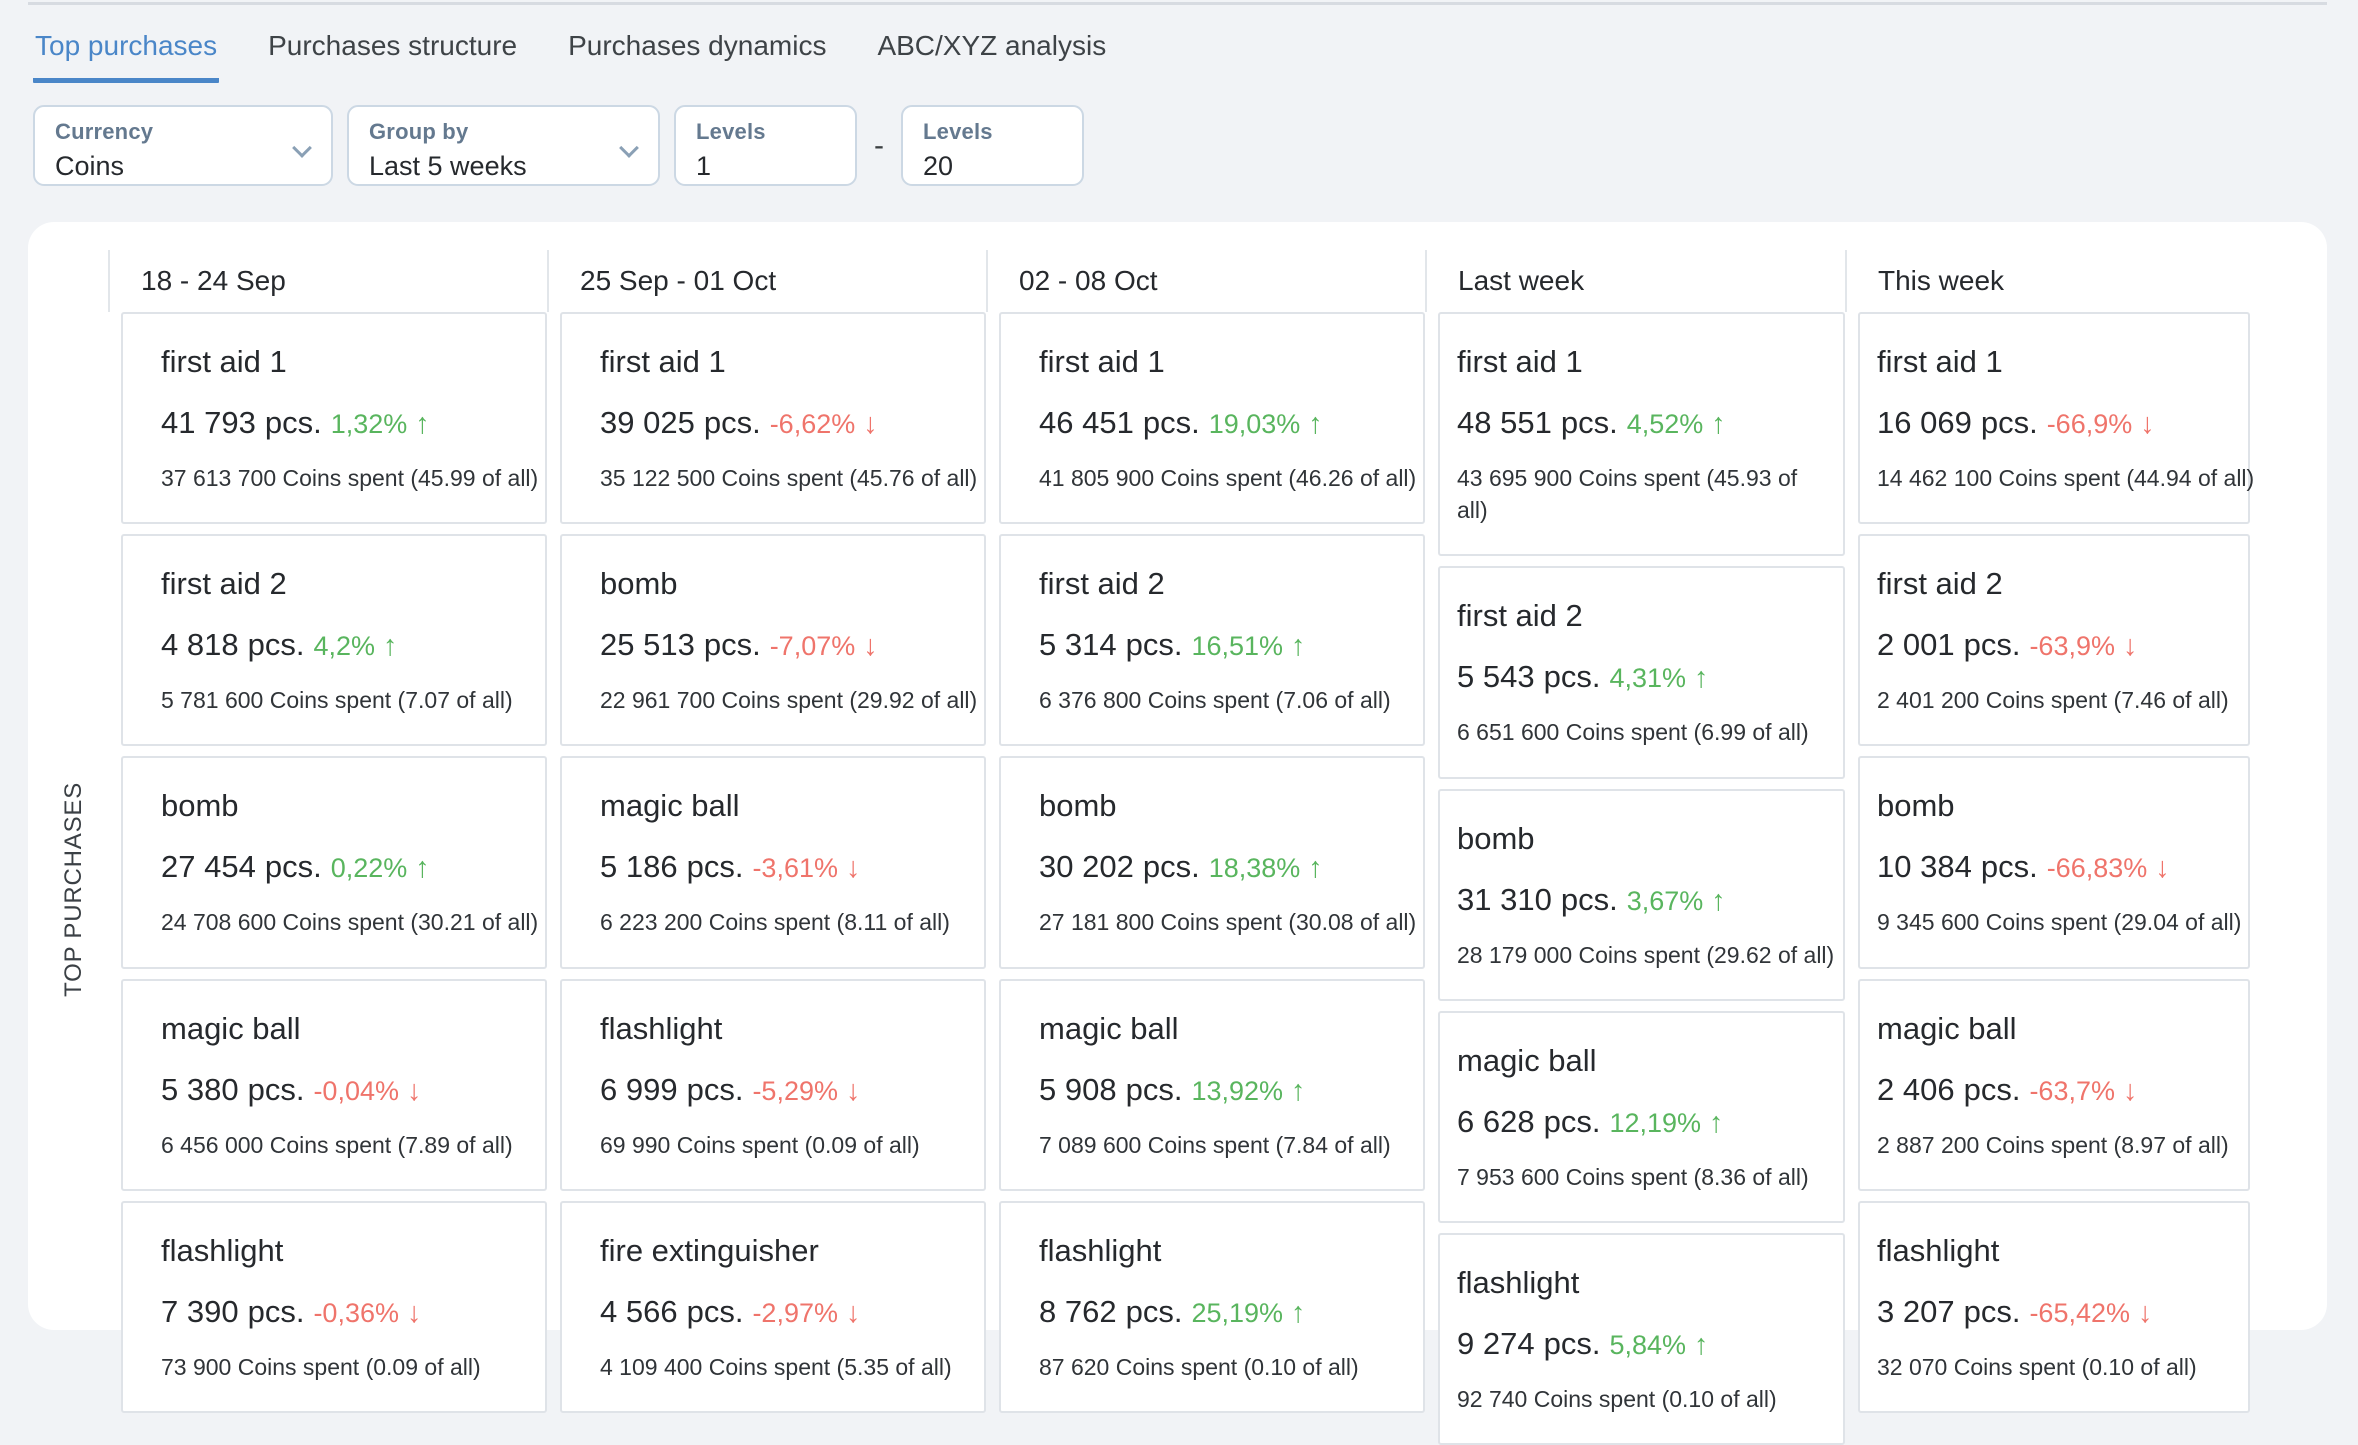 This screenshot has height=1445, width=2358. I want to click on quantity-value: 4 566, so click(639, 1311).